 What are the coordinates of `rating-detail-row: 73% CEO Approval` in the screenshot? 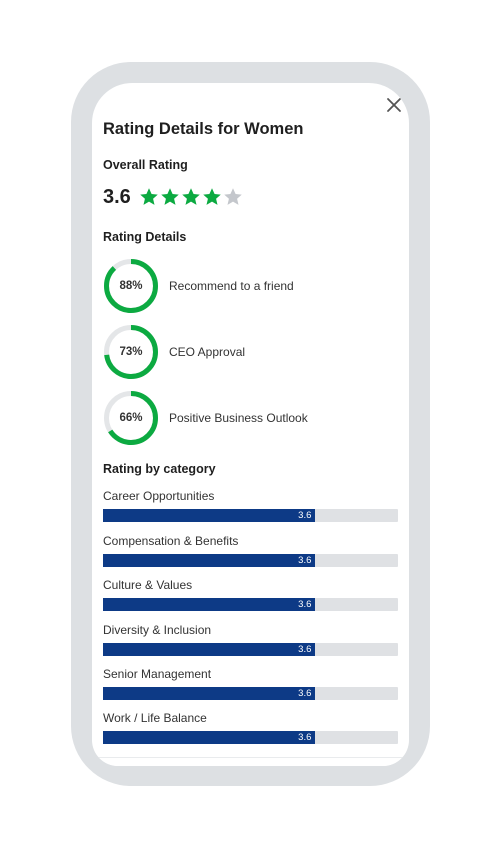 It's located at (250, 352).